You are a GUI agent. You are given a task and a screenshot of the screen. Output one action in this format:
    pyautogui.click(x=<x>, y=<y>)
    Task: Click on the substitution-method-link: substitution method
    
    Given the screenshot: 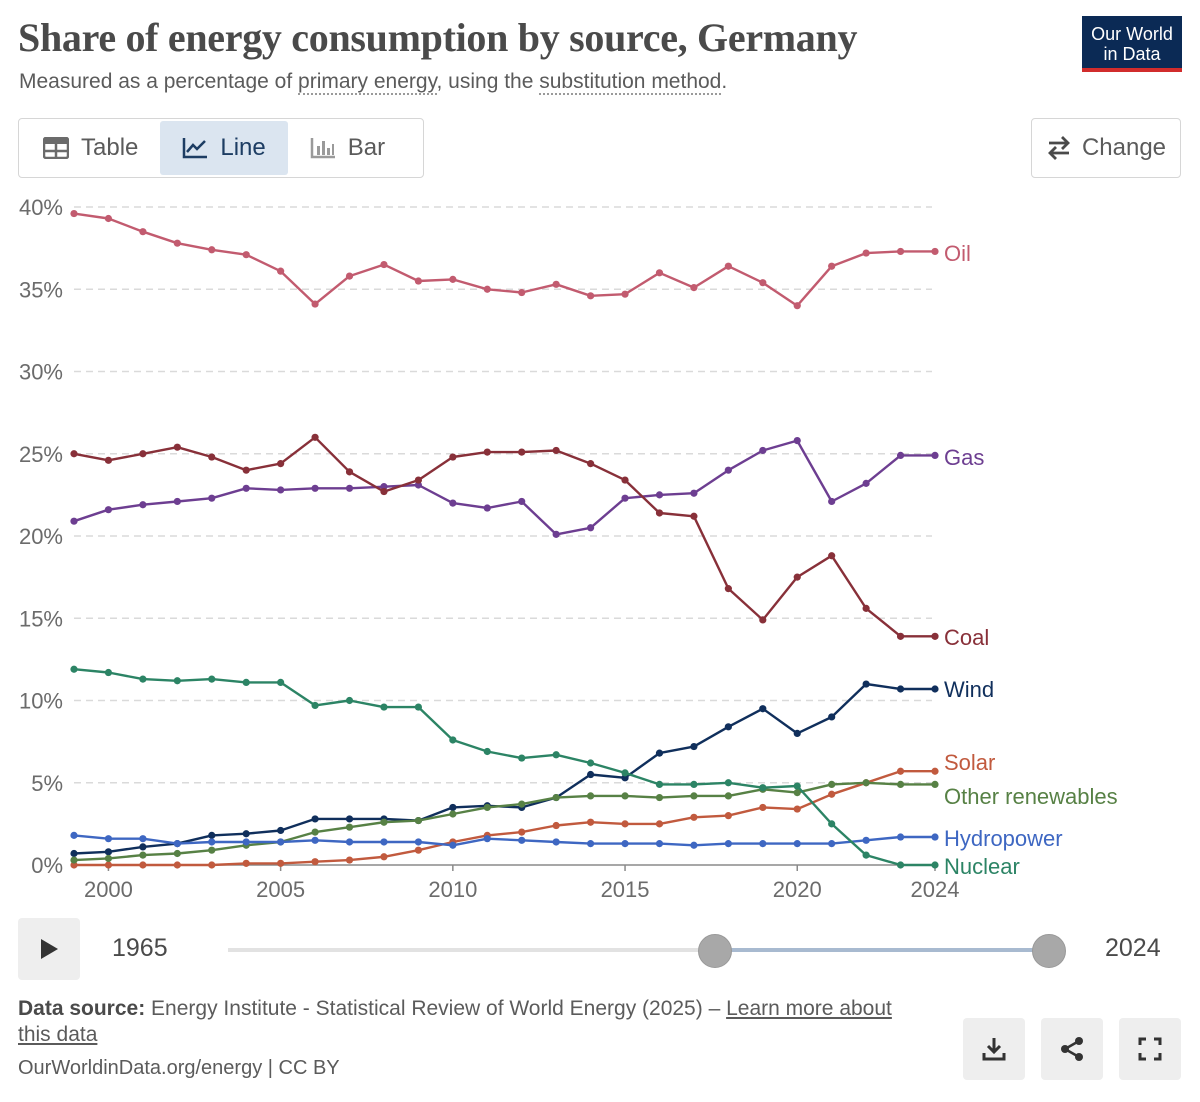 What is the action you would take?
    pyautogui.click(x=630, y=82)
    